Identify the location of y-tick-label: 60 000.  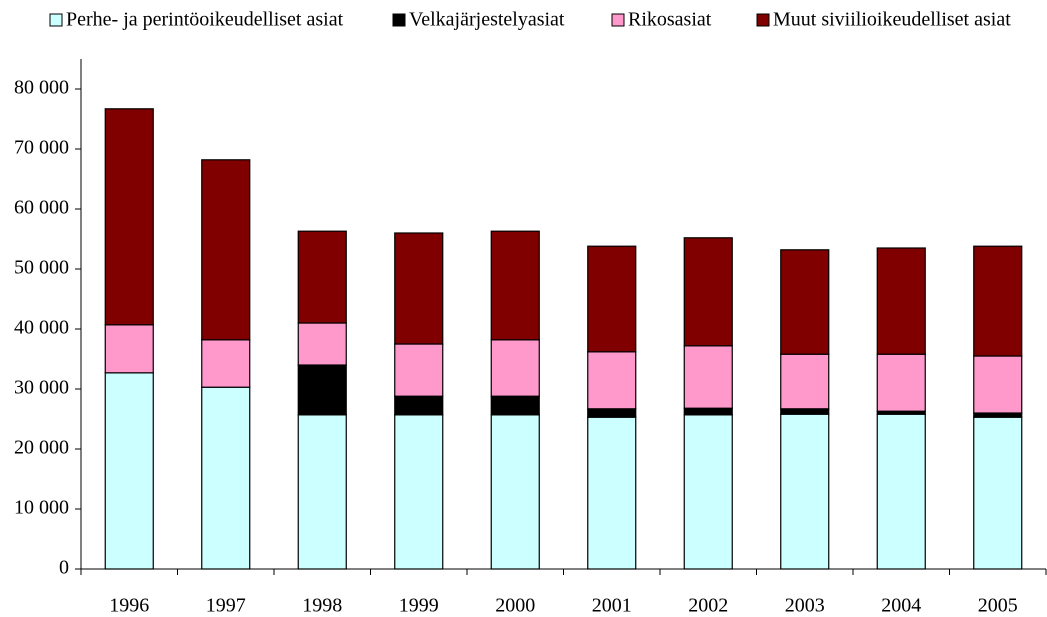
(41, 208).